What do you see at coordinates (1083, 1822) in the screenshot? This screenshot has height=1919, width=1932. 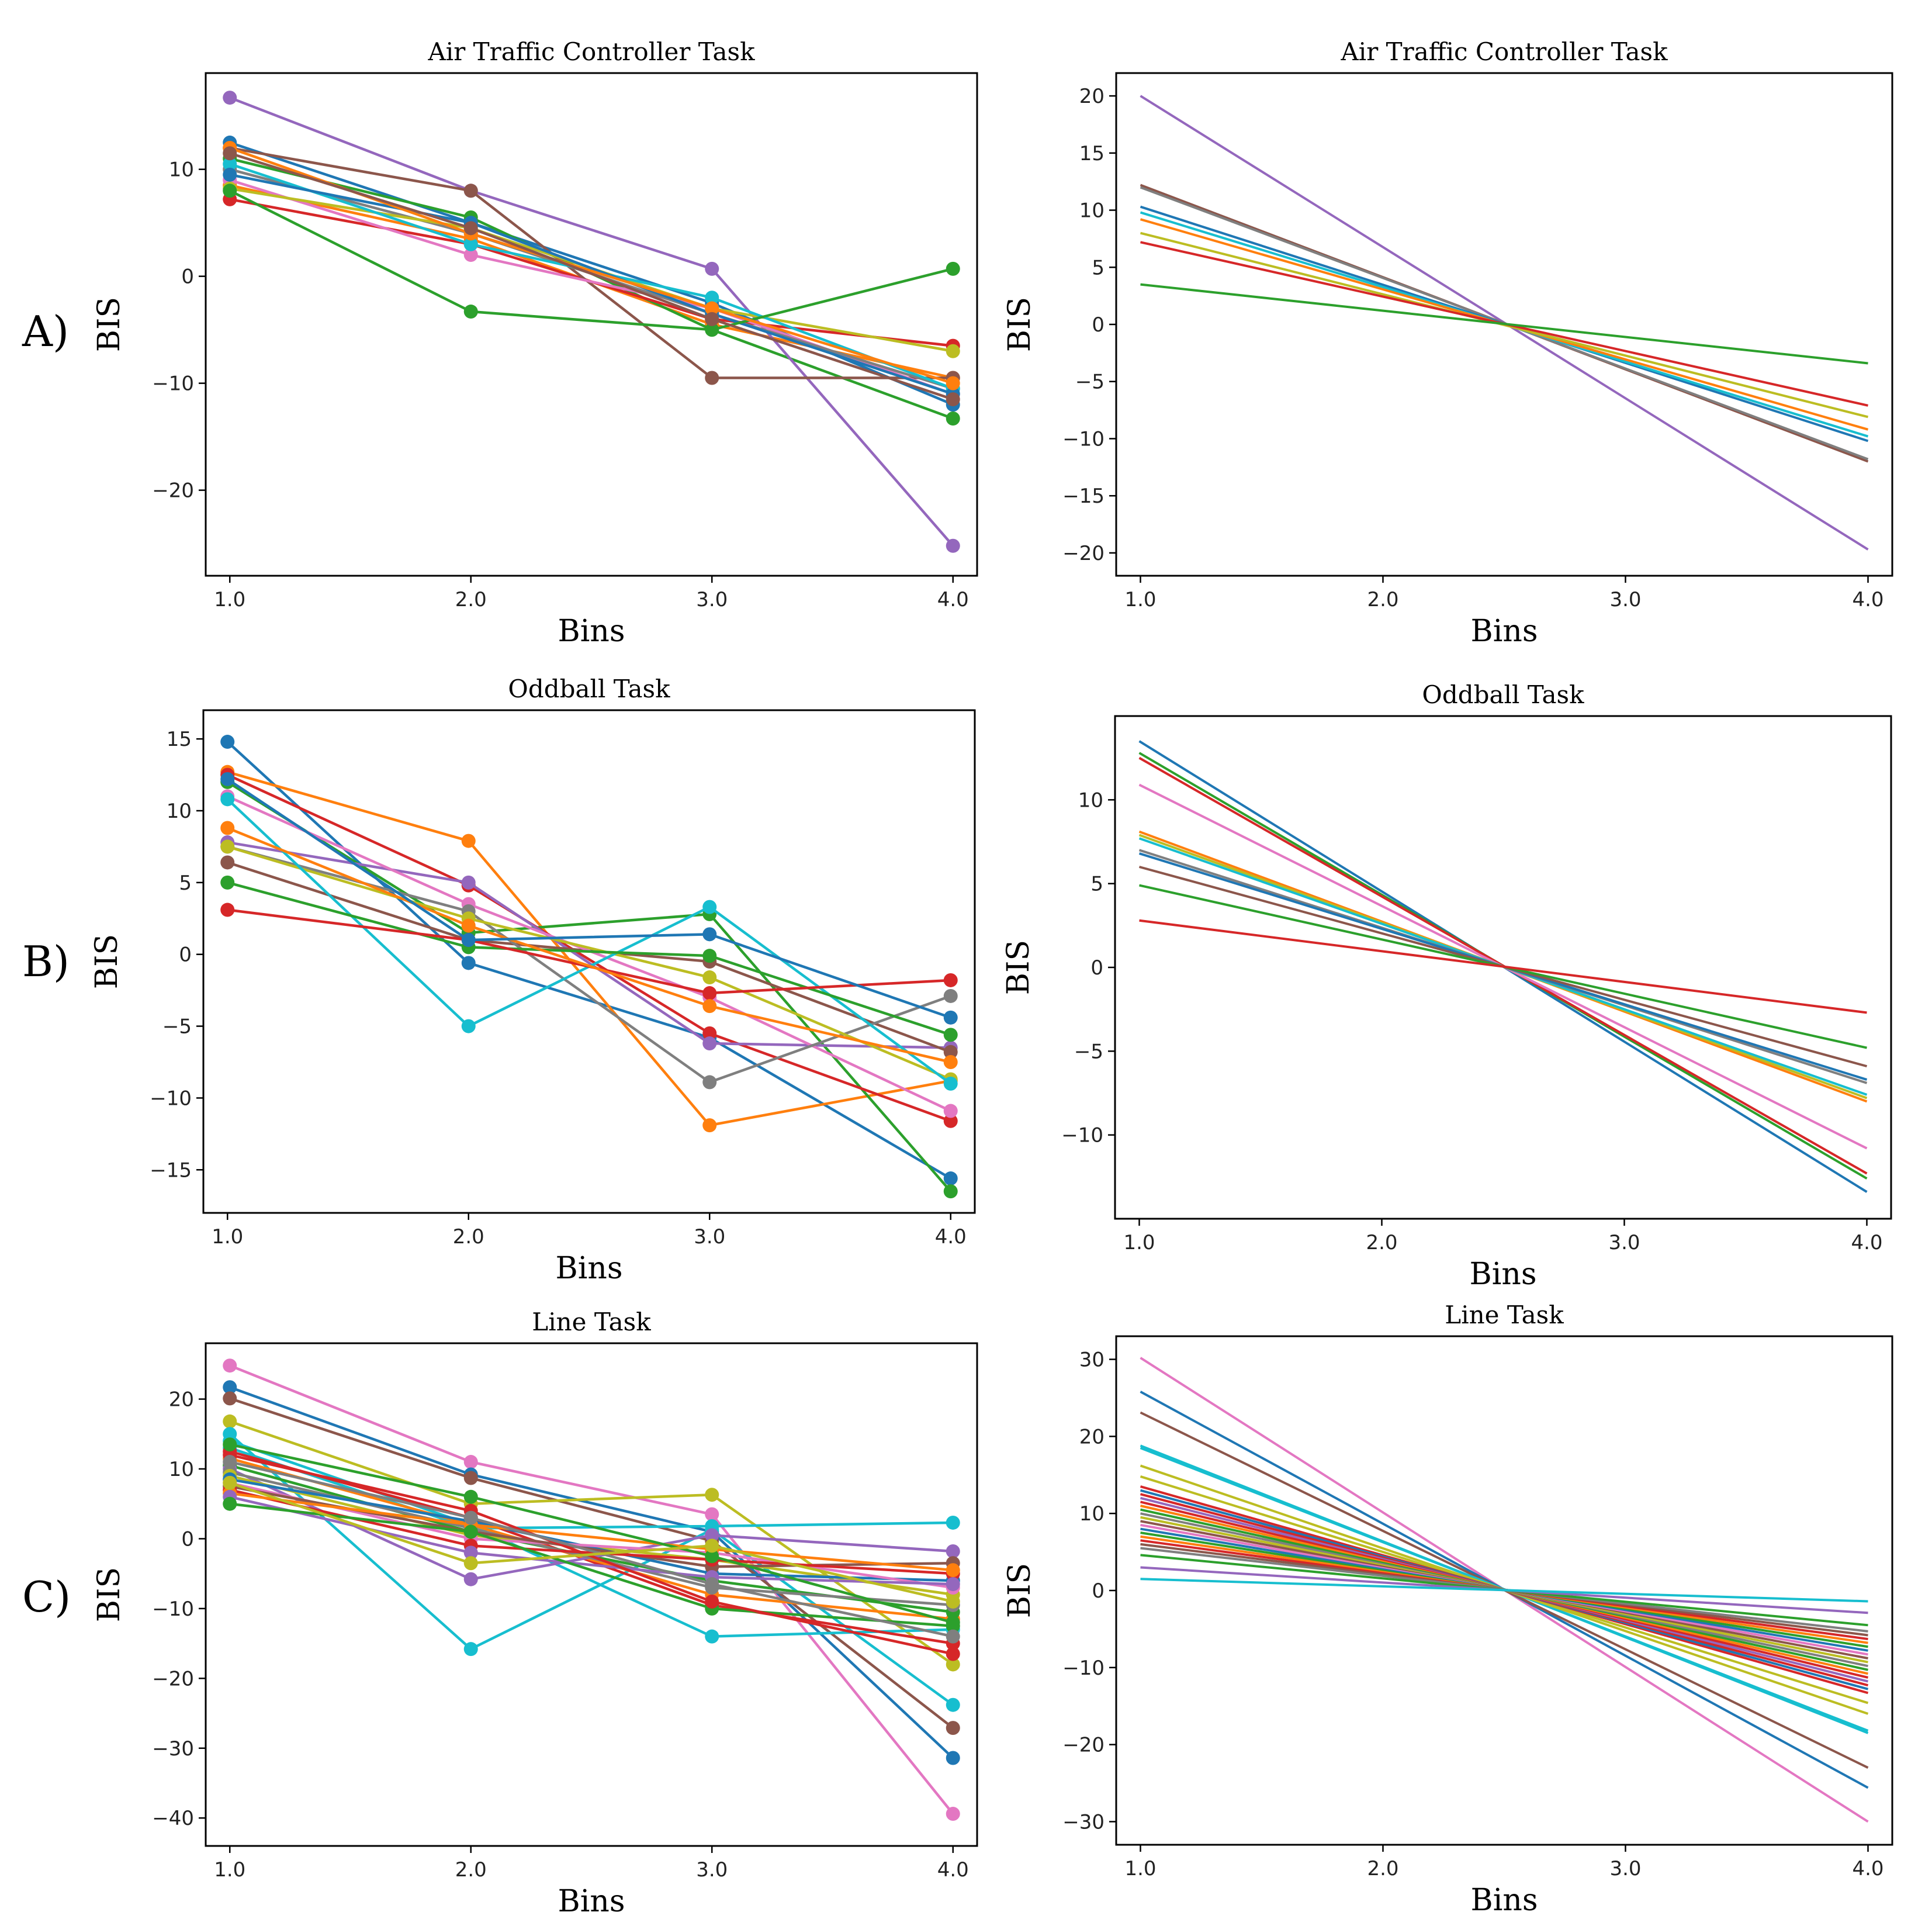 I see `y-tick-label: −30` at bounding box center [1083, 1822].